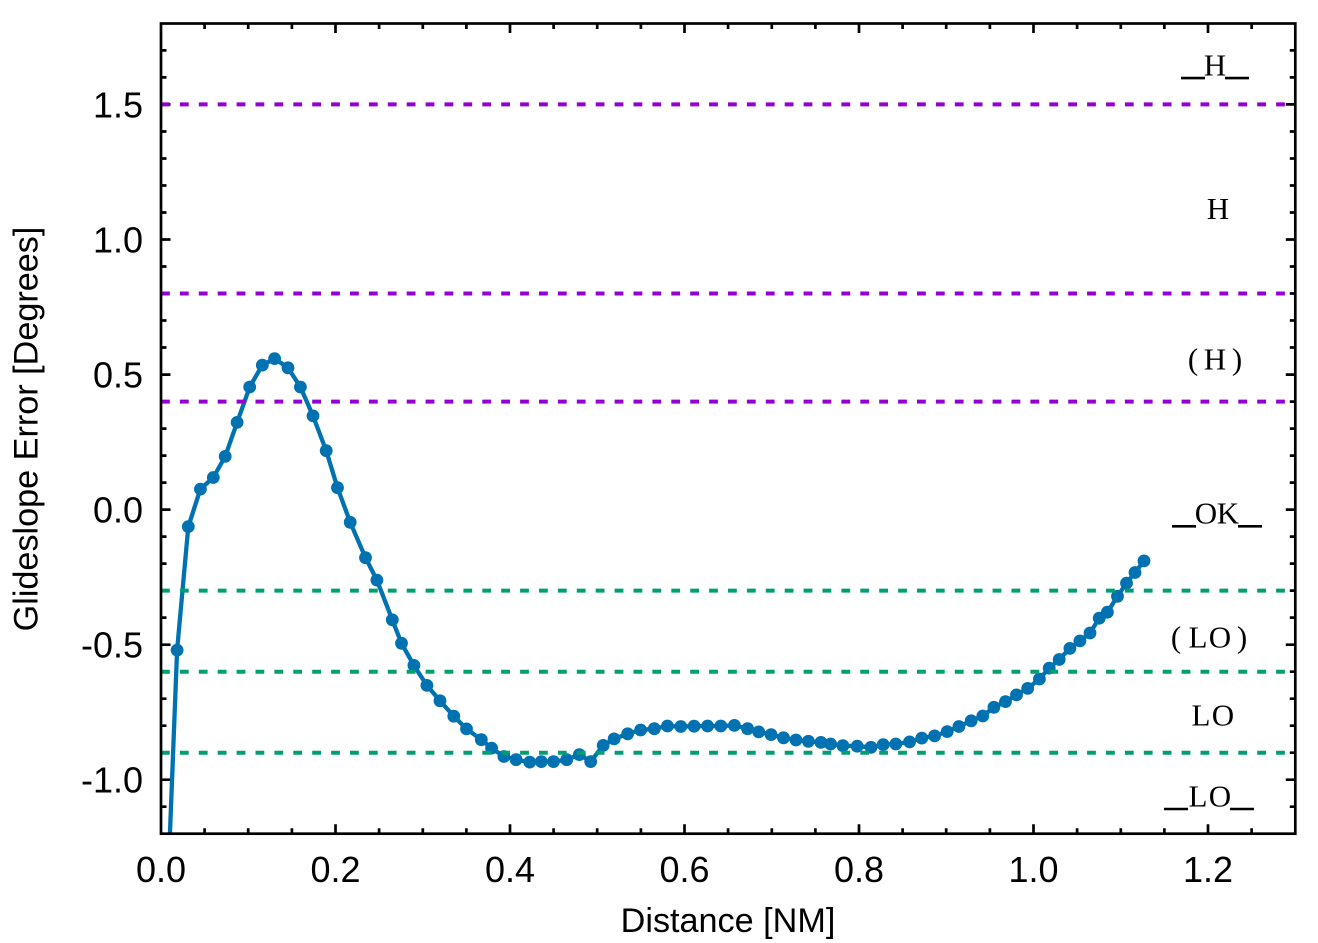  I want to click on svg-text: 1.5, so click(118, 104).